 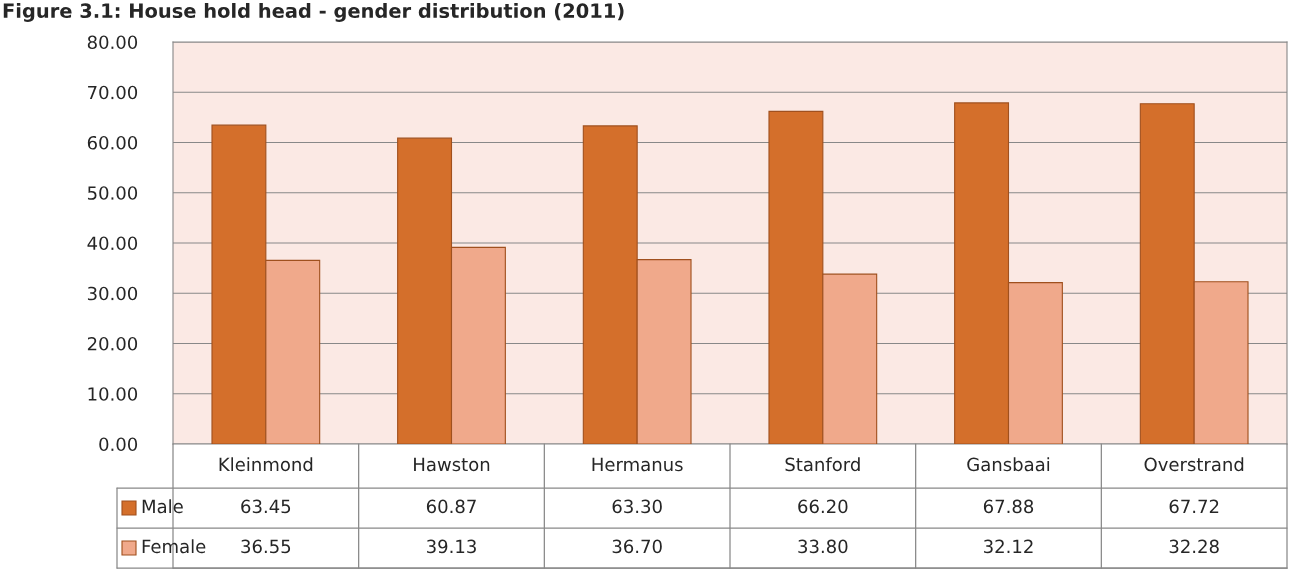 I want to click on data-label: 36.55, so click(x=266, y=546).